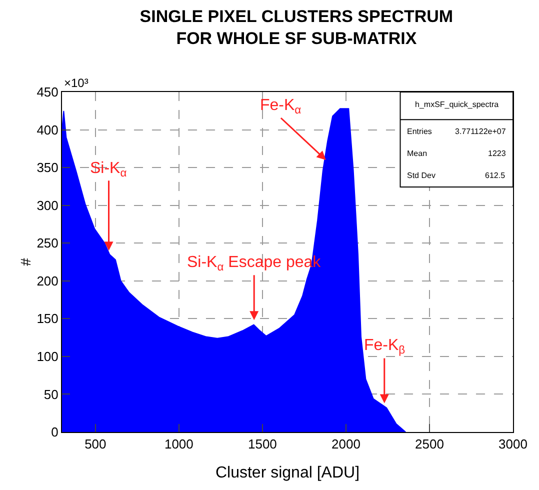  Describe the element at coordinates (495, 175) in the screenshot. I see `annotation: 612.5` at that location.